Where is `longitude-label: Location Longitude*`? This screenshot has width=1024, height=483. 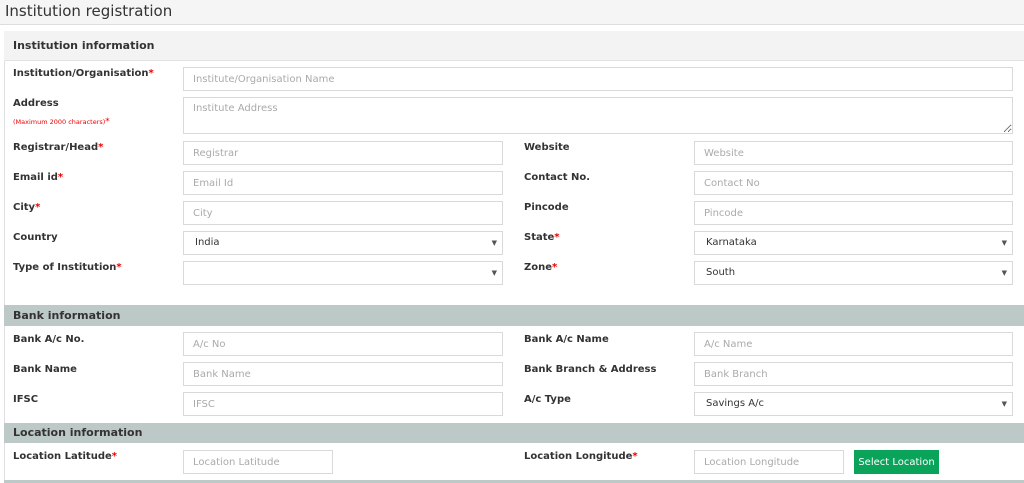
longitude-label: Location Longitude* is located at coordinates (581, 456).